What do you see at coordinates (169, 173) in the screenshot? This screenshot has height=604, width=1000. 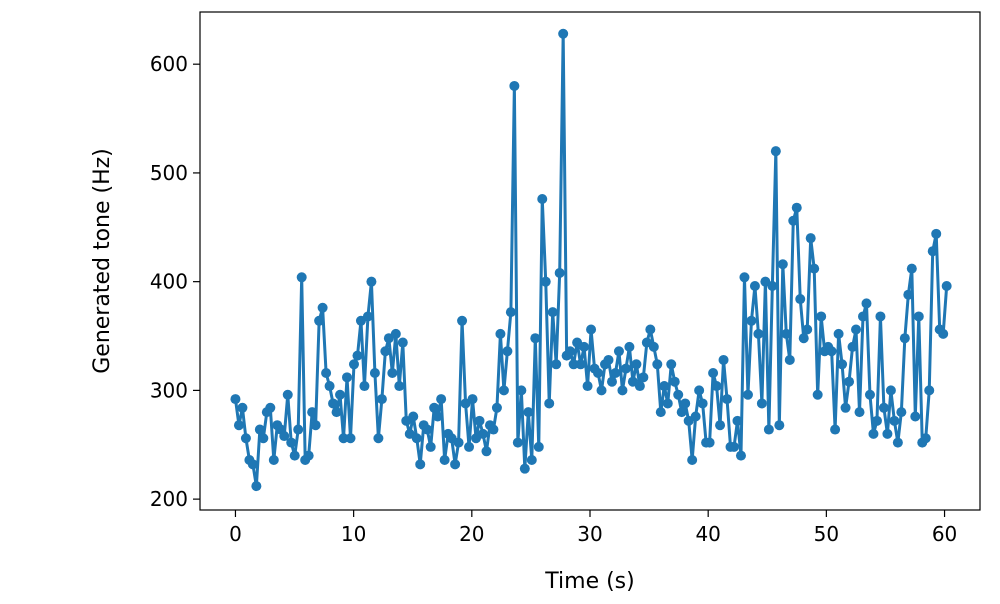 I see `y-tick-label: 500` at bounding box center [169, 173].